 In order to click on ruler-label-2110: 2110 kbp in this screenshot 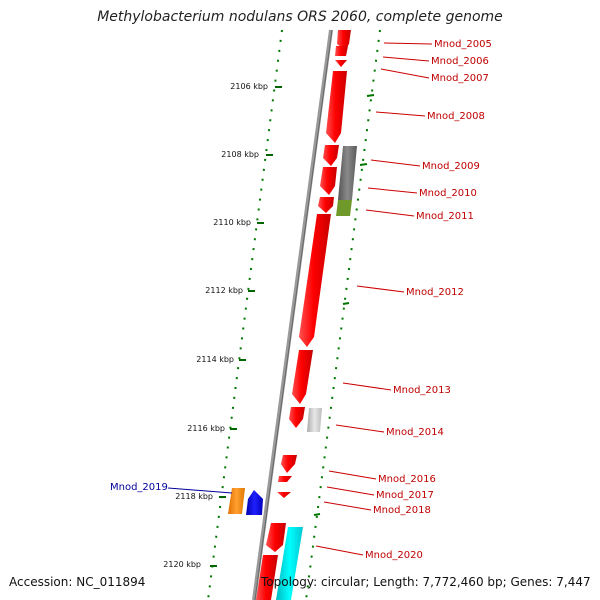, I will do `click(232, 222)`.